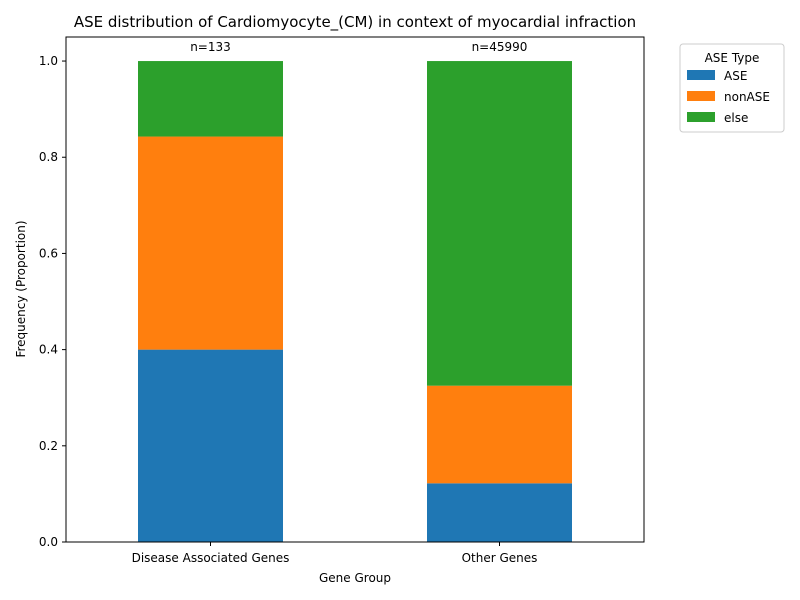 Image resolution: width=800 pixels, height=600 pixels. What do you see at coordinates (210, 47) in the screenshot?
I see `count-label-0: n=133` at bounding box center [210, 47].